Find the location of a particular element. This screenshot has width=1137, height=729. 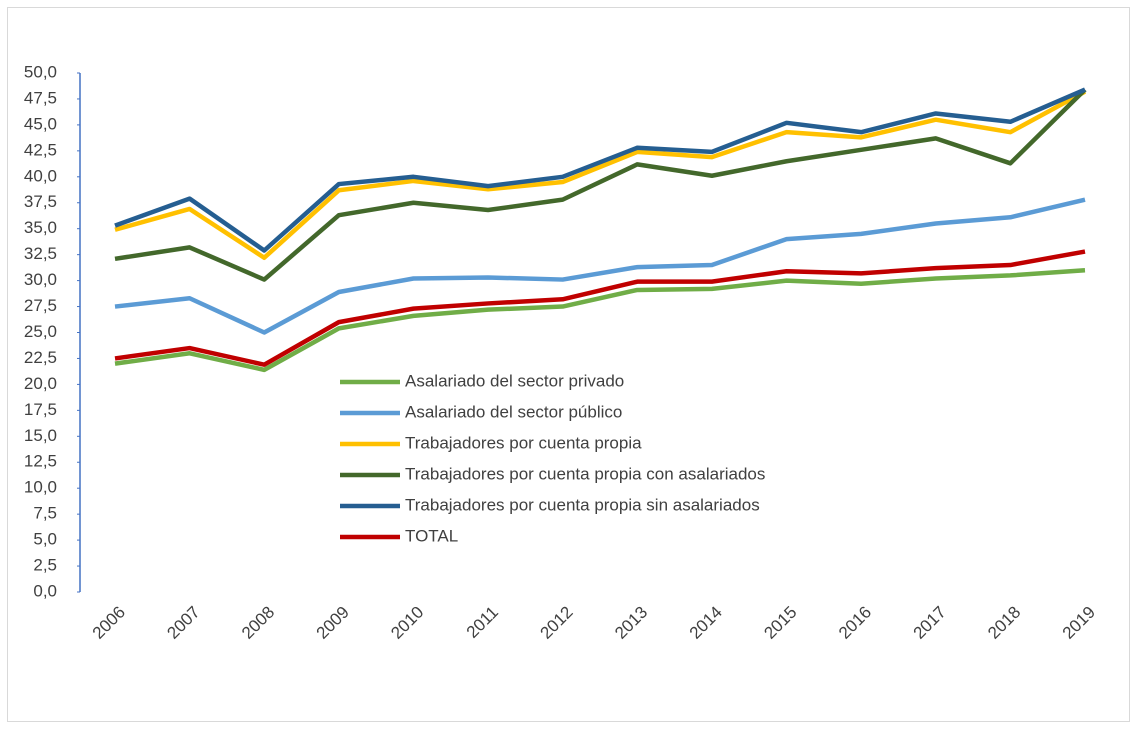

y-tick-label: 27,5 is located at coordinates (40, 305).